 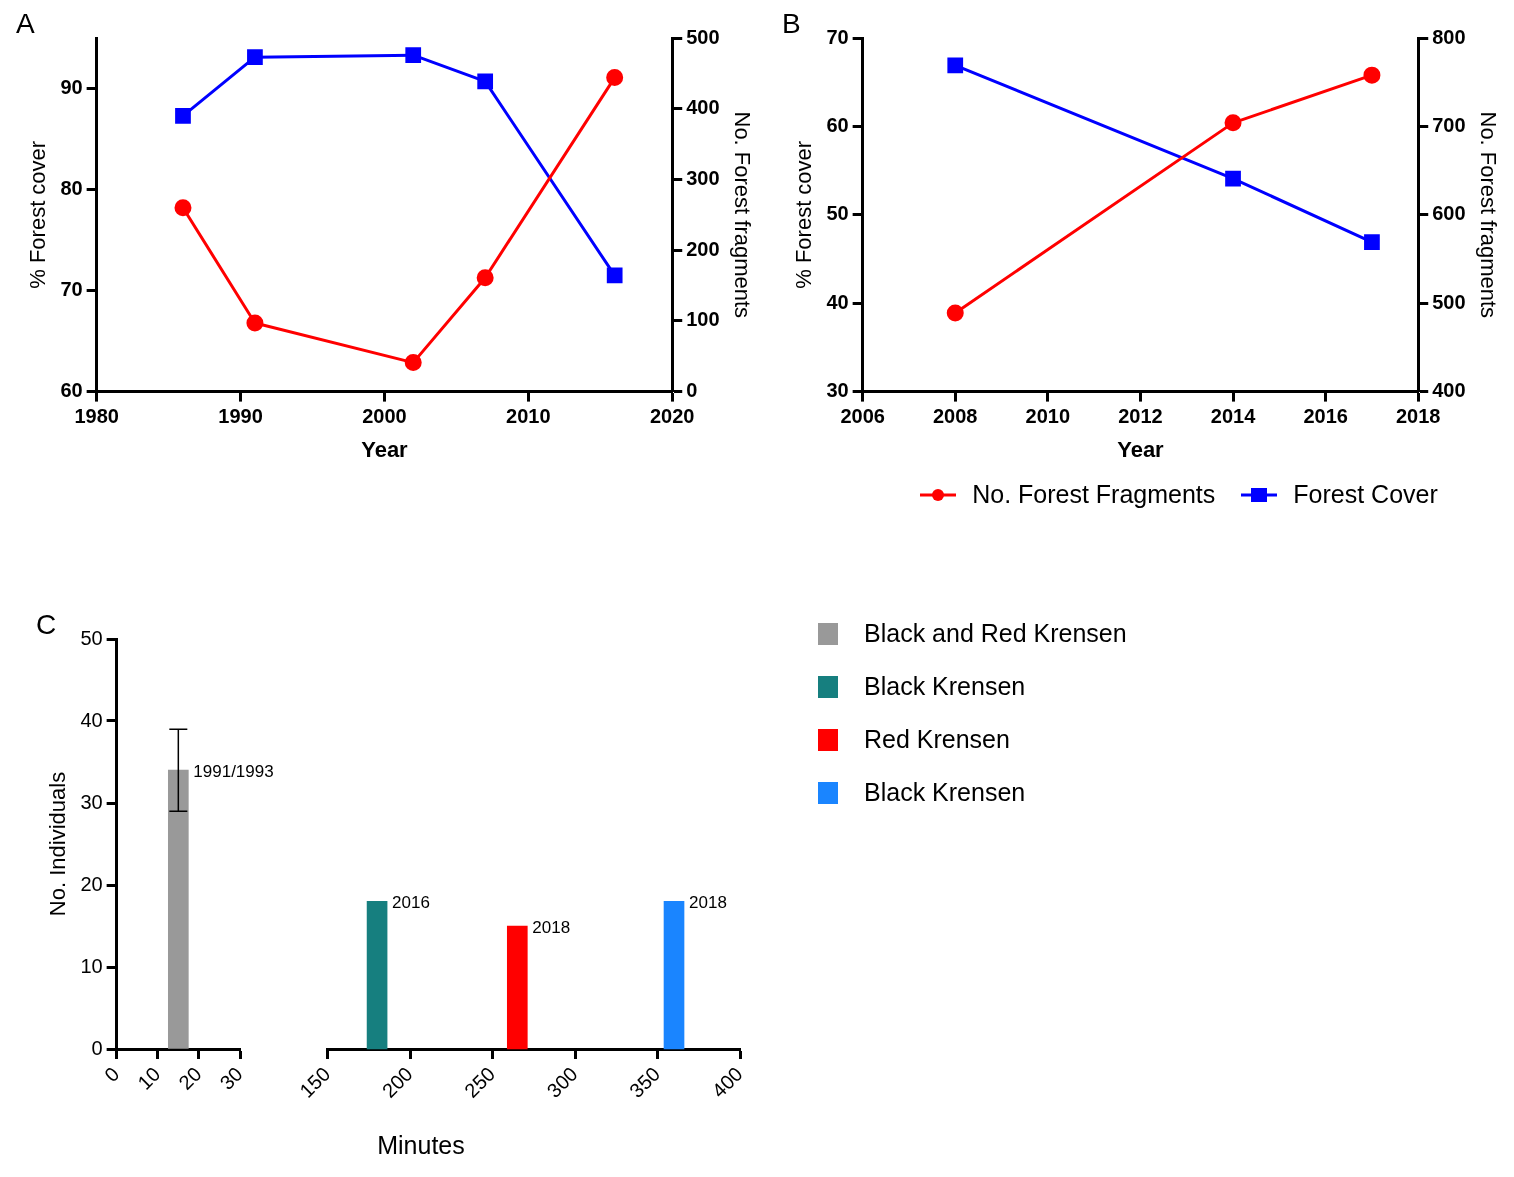 What do you see at coordinates (91, 965) in the screenshot?
I see `y-tick-label: 10` at bounding box center [91, 965].